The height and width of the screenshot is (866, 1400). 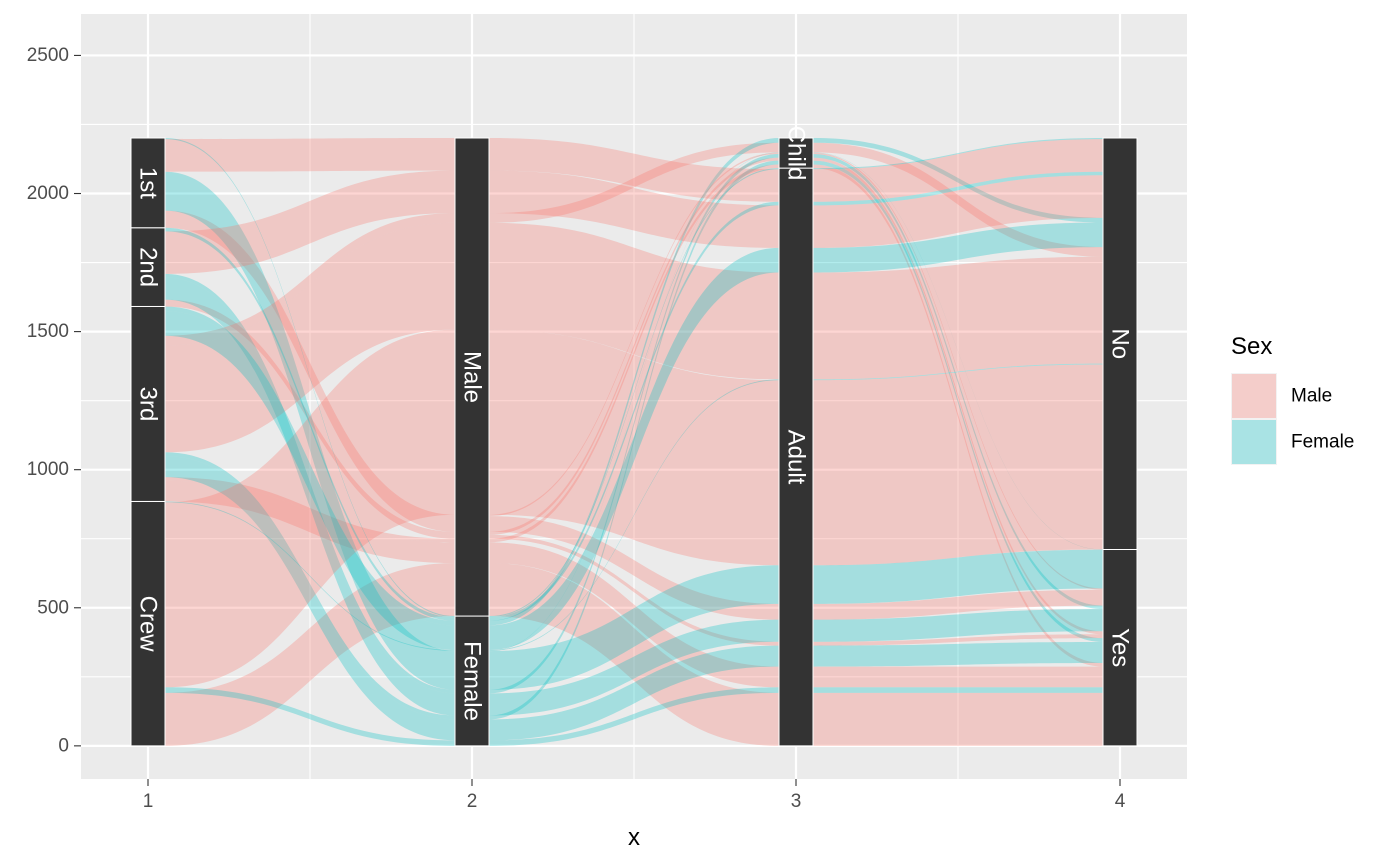 What do you see at coordinates (48, 193) in the screenshot?
I see `y-tick-label: 2000` at bounding box center [48, 193].